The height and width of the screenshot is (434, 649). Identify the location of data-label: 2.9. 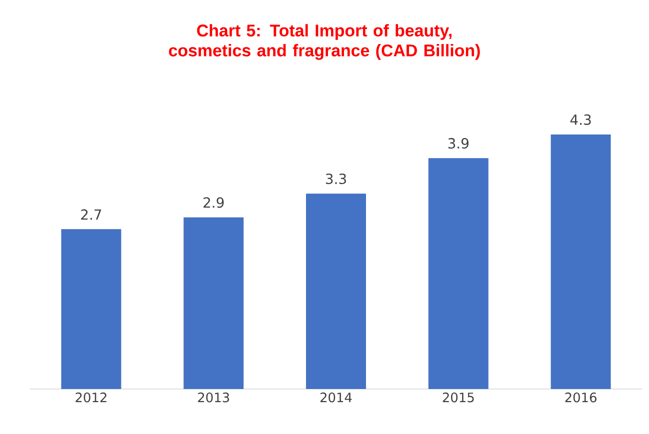
(214, 202).